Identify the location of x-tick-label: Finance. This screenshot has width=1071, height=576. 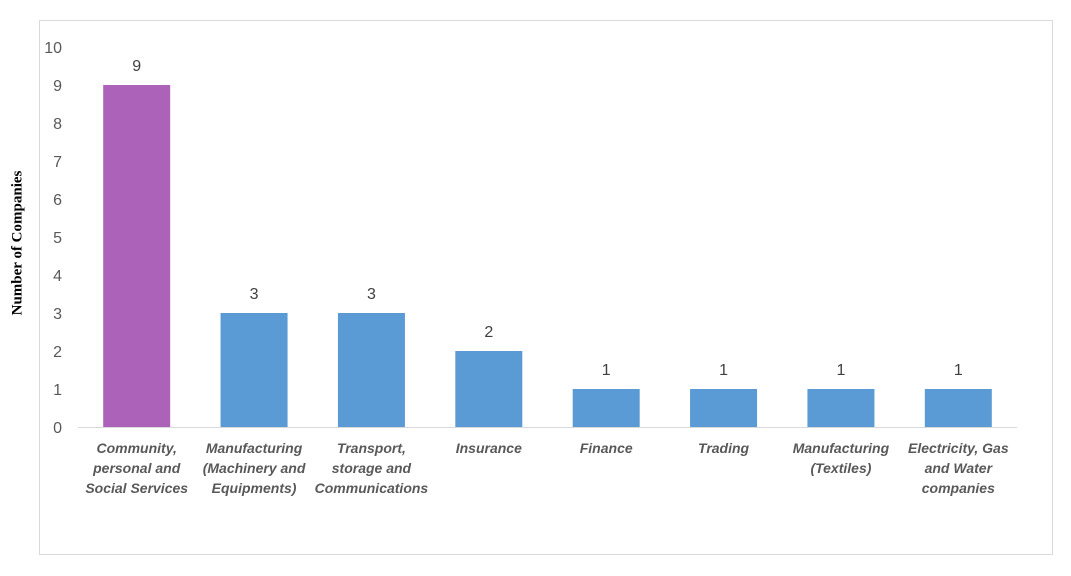
(606, 448).